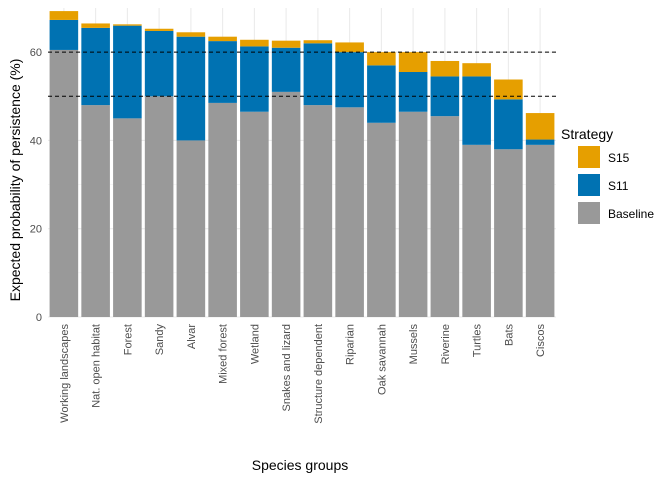 The height and width of the screenshot is (485, 672). What do you see at coordinates (413, 92) in the screenshot?
I see `bar-s11-mussels` at bounding box center [413, 92].